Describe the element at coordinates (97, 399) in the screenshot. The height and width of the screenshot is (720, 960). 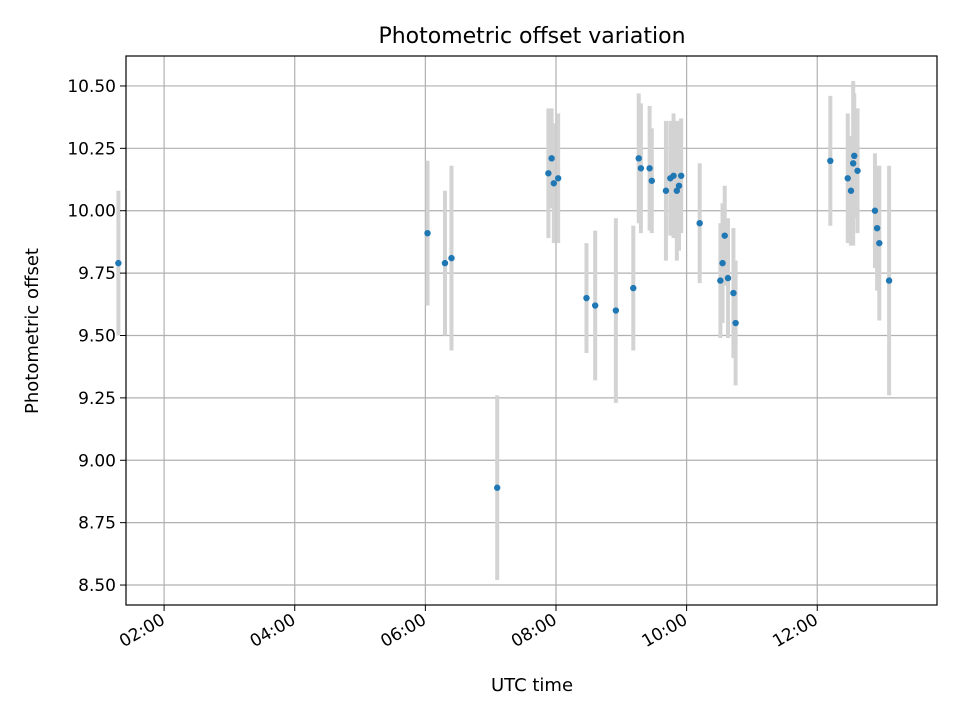
I see `y-tick-label: 9.25` at that location.